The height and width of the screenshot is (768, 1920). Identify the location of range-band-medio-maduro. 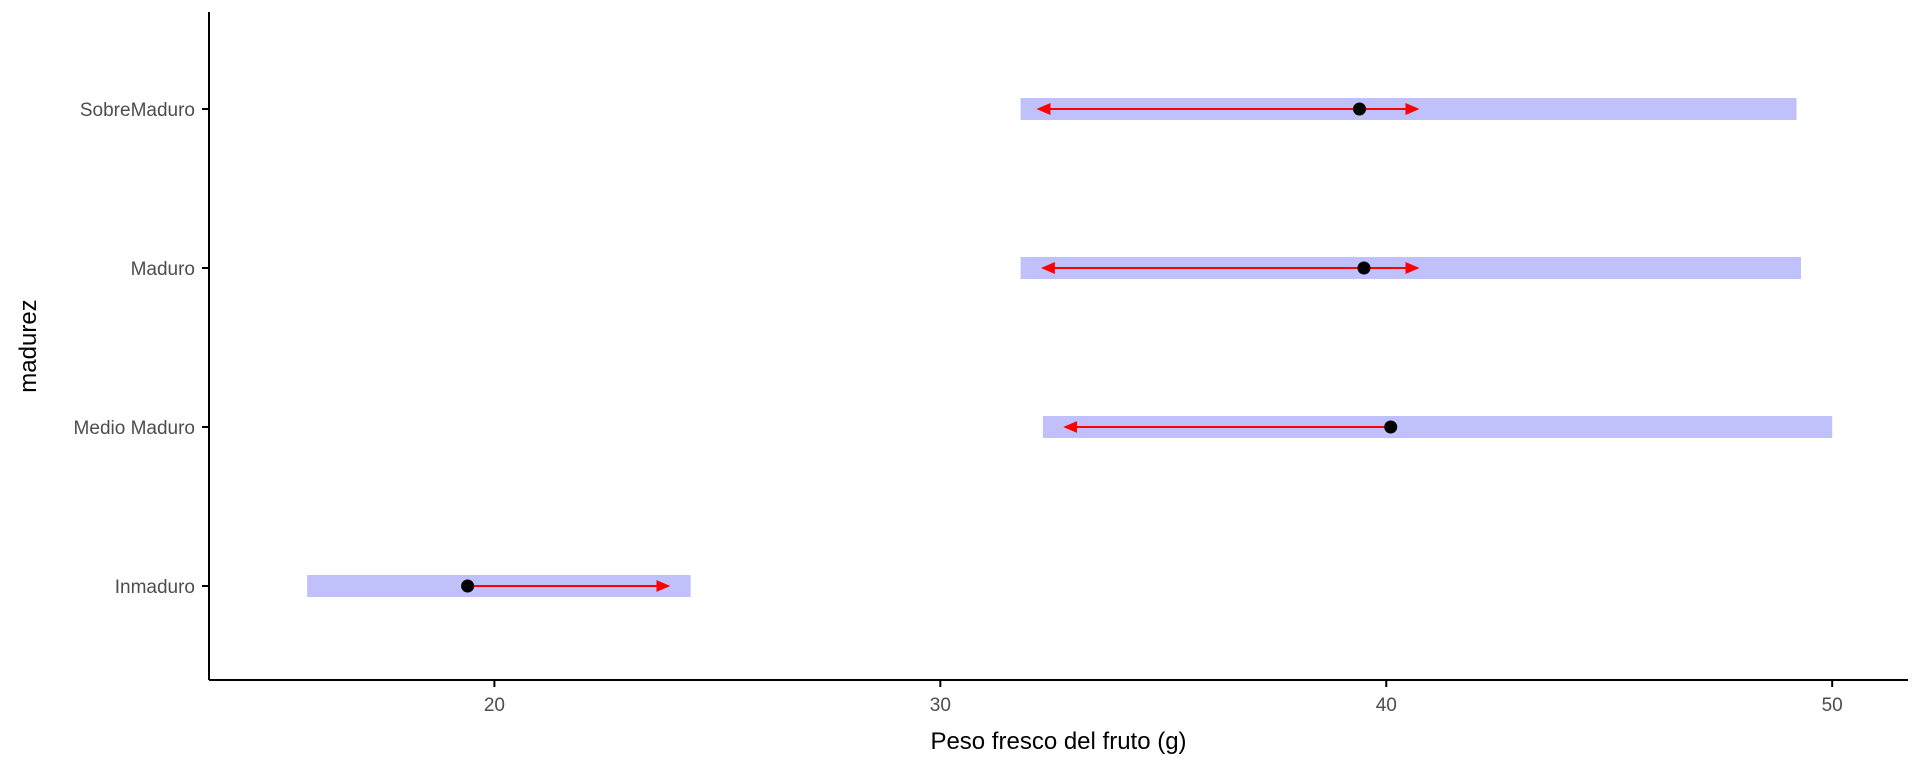
(1437, 427).